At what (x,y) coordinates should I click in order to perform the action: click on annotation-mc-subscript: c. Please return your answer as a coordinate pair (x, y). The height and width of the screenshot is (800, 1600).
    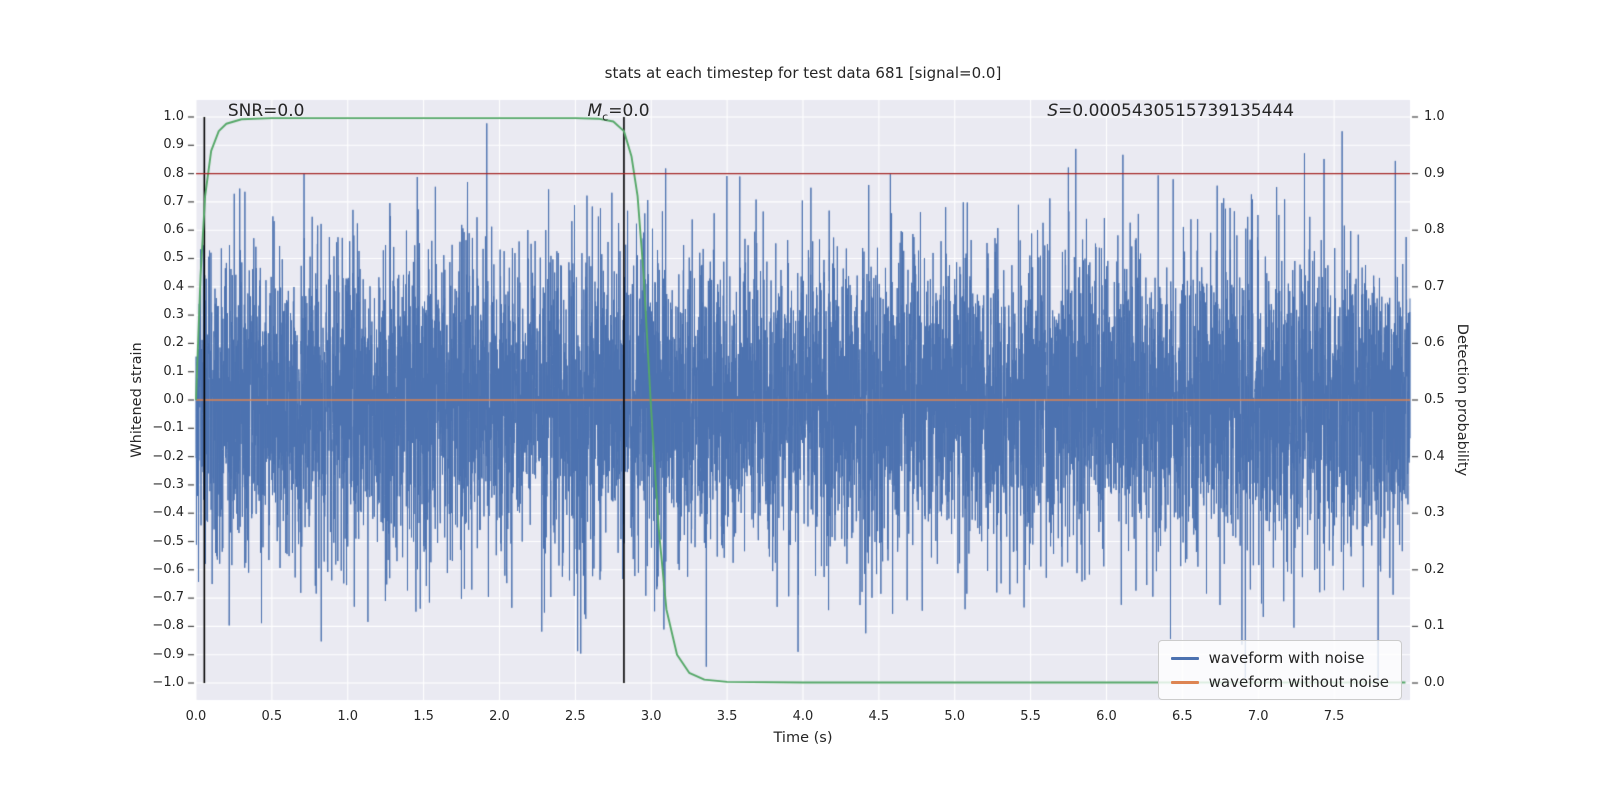
    Looking at the image, I should click on (605, 117).